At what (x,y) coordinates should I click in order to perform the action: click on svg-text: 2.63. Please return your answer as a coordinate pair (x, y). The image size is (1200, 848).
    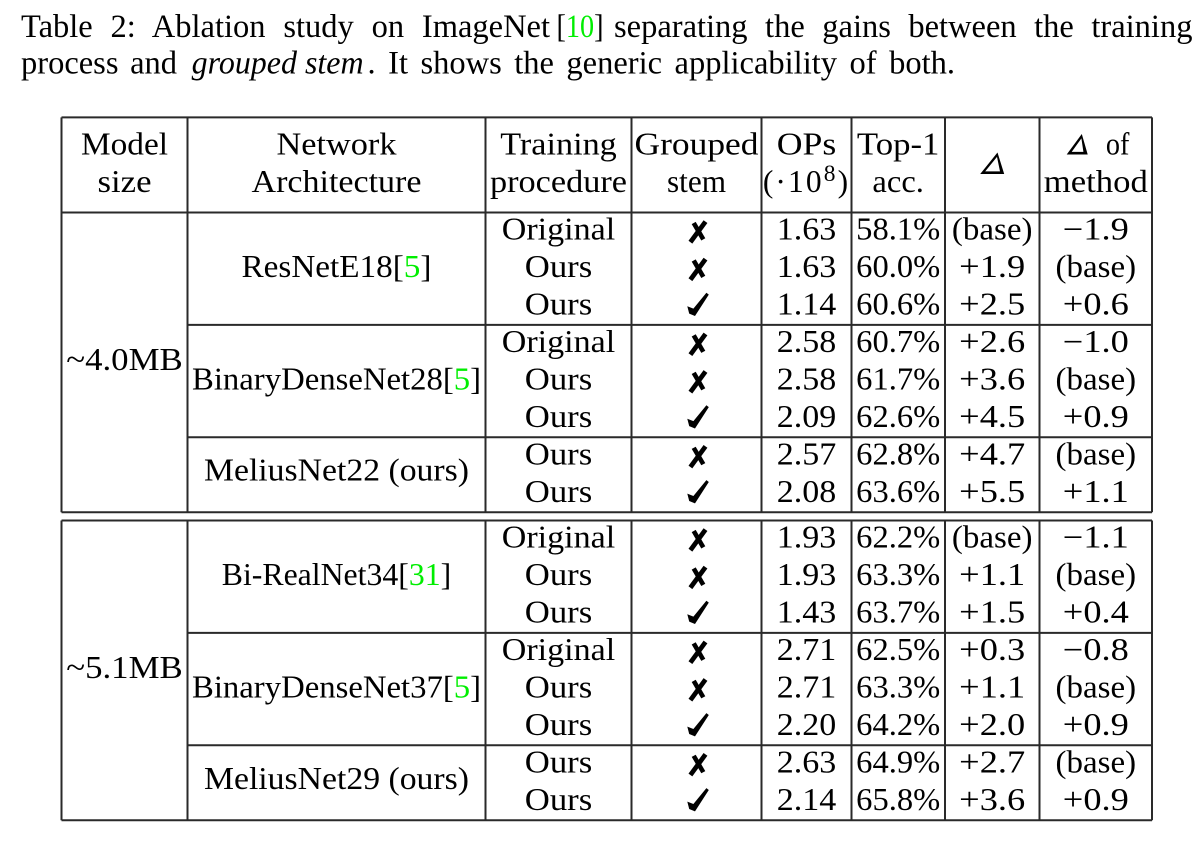
    Looking at the image, I should click on (807, 761).